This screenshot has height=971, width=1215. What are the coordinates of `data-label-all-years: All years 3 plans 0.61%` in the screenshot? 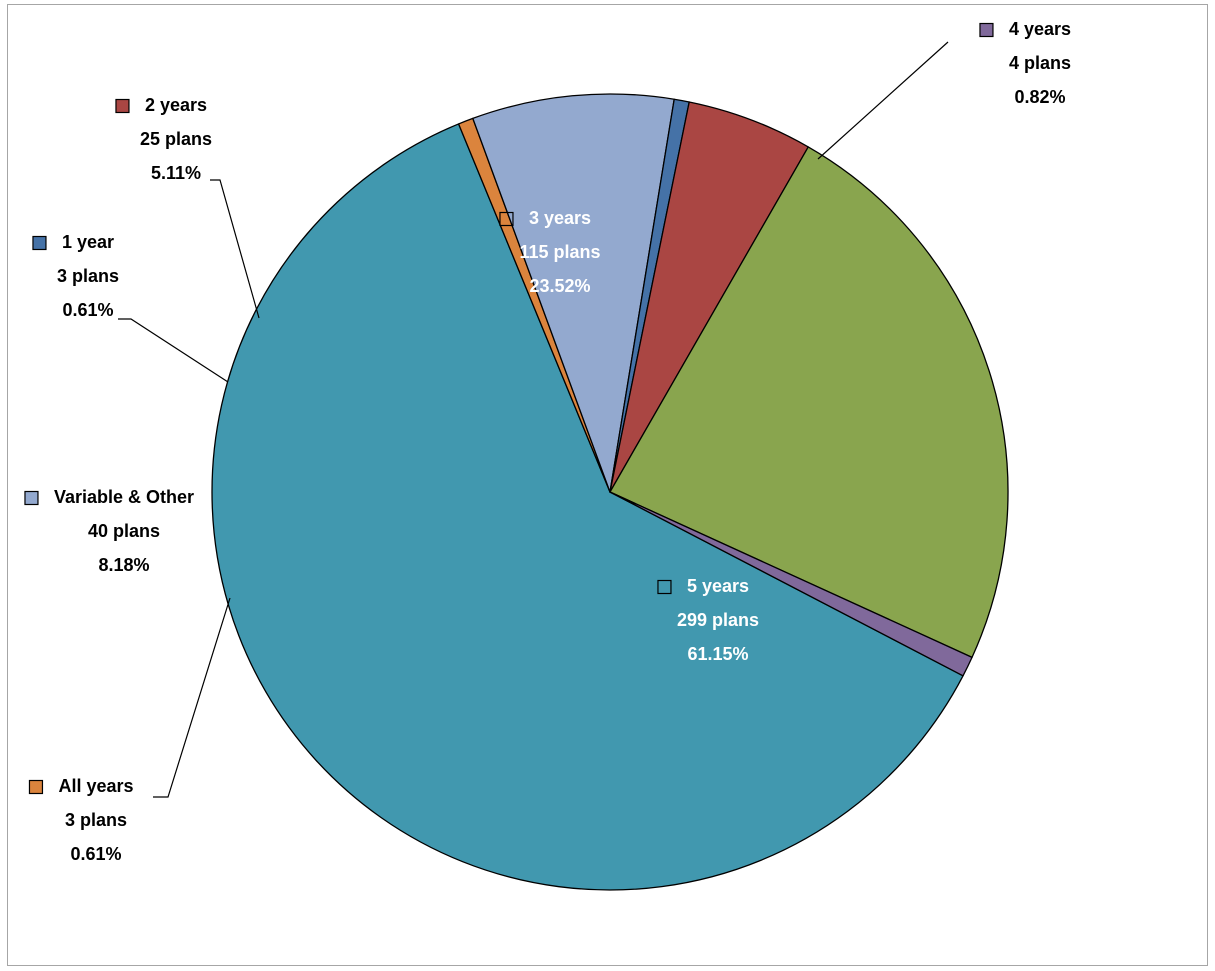 It's located at (129, 730).